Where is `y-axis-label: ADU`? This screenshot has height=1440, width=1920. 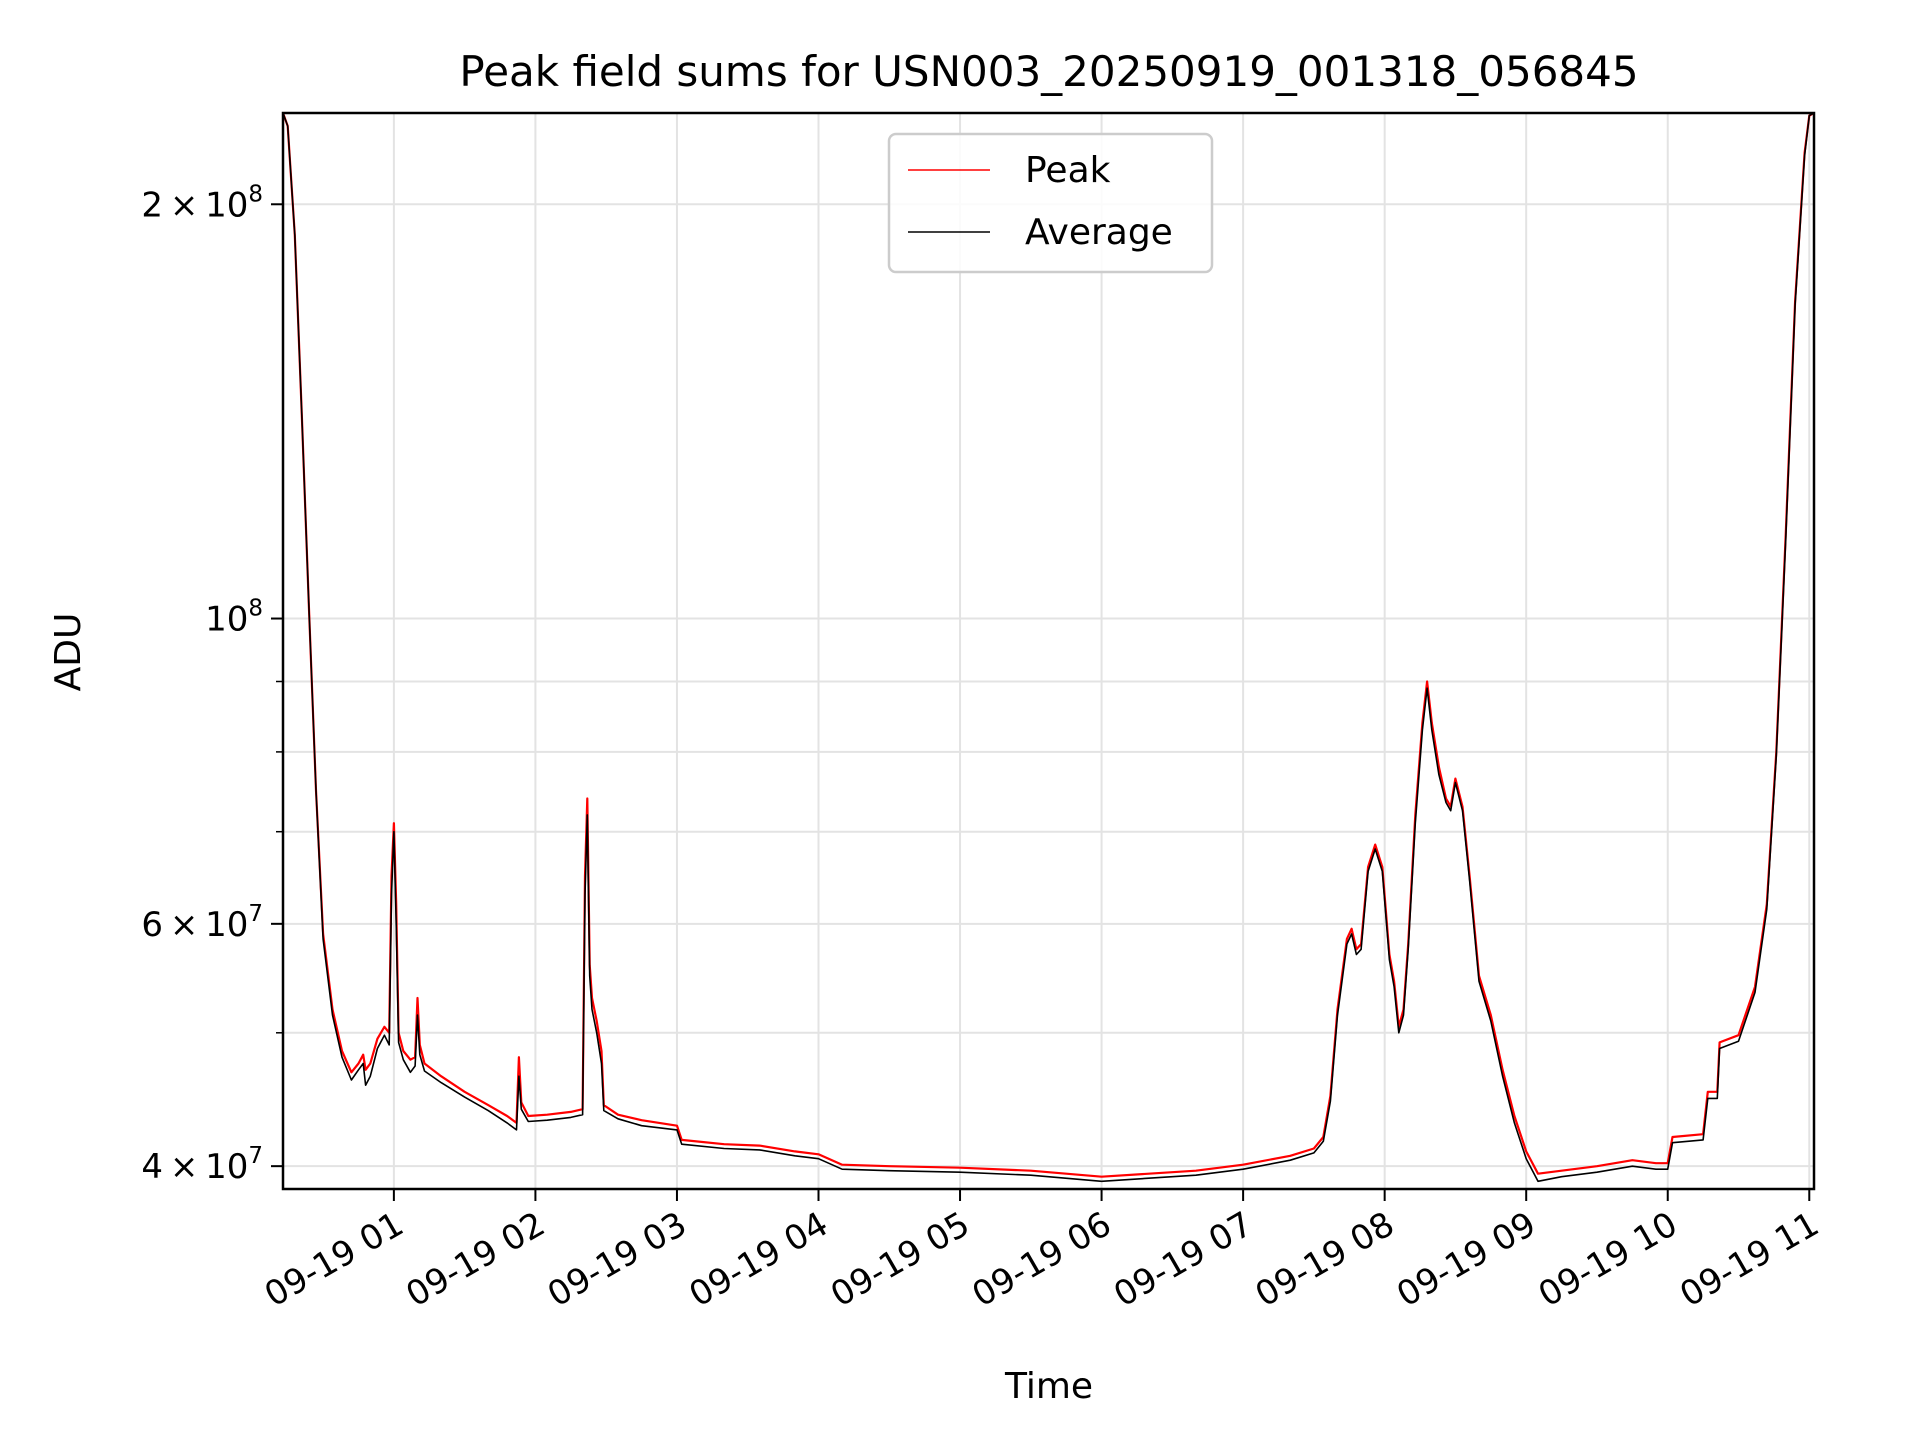
y-axis-label: ADU is located at coordinates (68, 652).